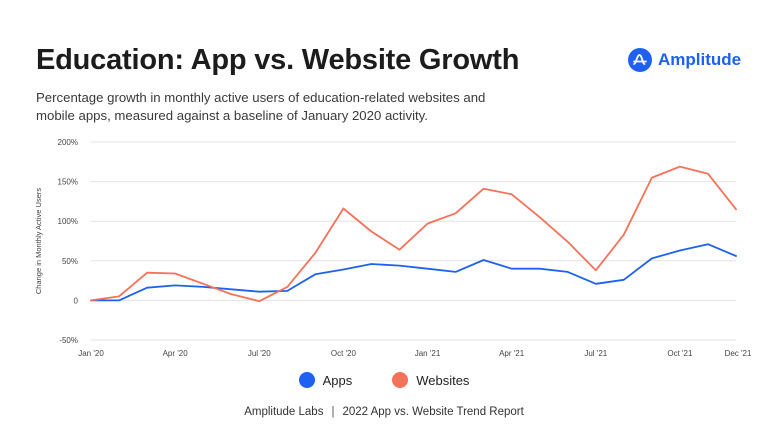  I want to click on x-tick-label: Jul '21, so click(595, 353).